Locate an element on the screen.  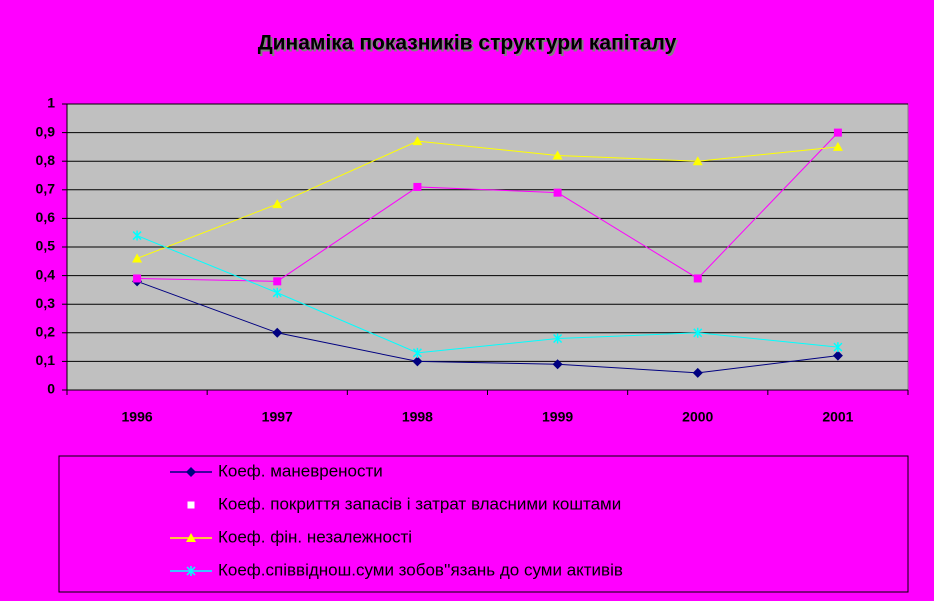
x-tick-label: 1997 is located at coordinates (277, 417).